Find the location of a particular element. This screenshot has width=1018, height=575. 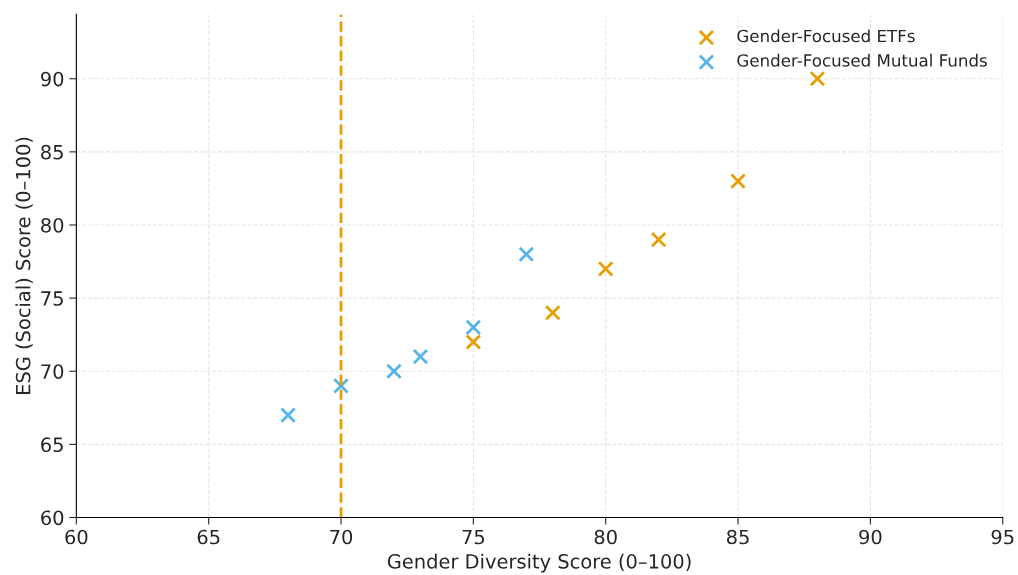

legend-label: Gender-Focused ETFs is located at coordinates (826, 36).